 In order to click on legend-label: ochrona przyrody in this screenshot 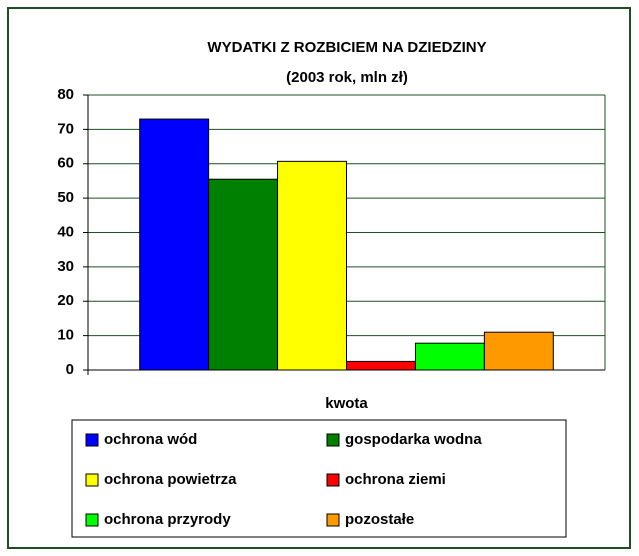, I will do `click(167, 519)`.